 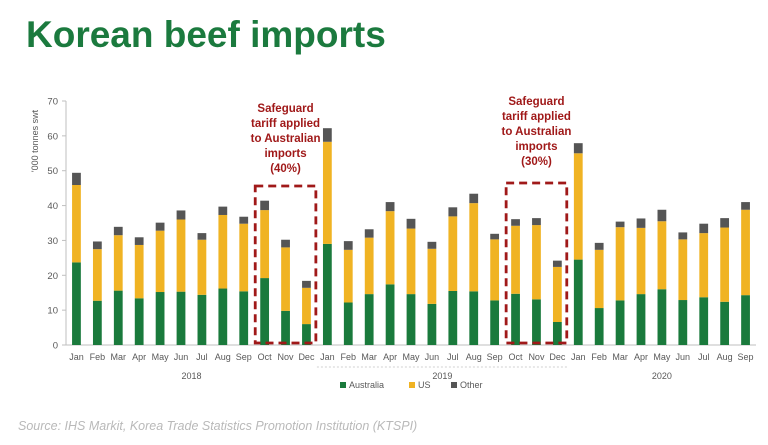 I want to click on year-label: 2018, so click(x=191, y=376).